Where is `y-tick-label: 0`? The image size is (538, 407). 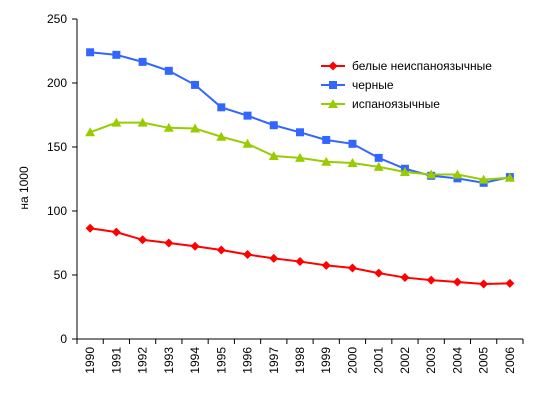
y-tick-label: 0 is located at coordinates (63, 339).